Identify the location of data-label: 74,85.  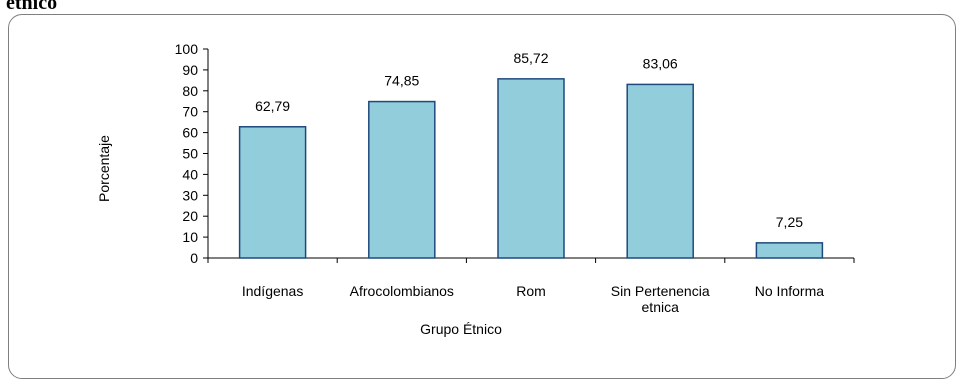
(401, 81).